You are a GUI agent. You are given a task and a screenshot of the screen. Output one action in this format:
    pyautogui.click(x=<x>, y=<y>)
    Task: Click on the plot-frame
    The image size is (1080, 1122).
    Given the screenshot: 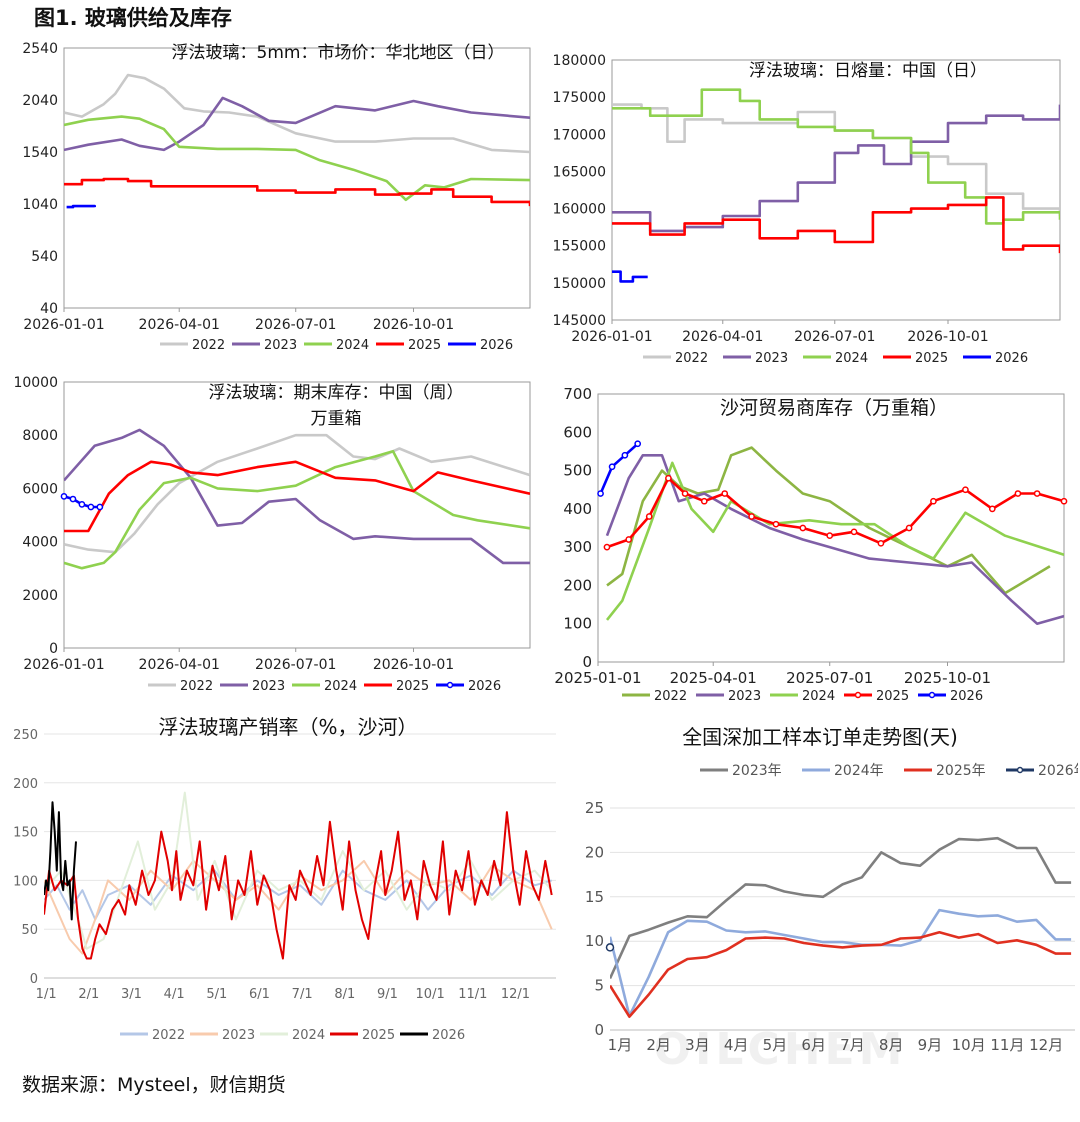 What is the action you would take?
    pyautogui.click(x=297, y=515)
    